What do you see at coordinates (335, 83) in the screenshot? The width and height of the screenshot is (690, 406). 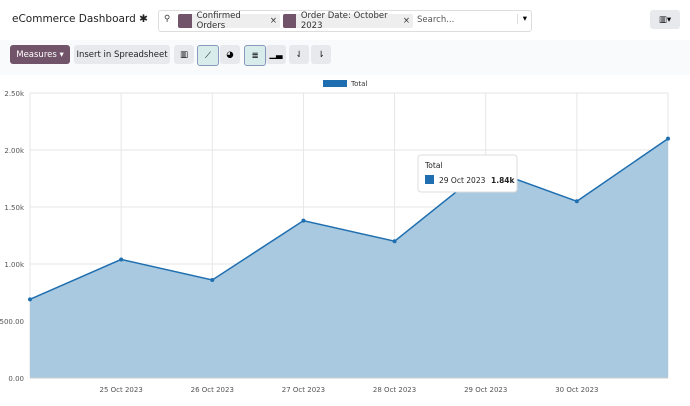 I see `legend-swatch` at bounding box center [335, 83].